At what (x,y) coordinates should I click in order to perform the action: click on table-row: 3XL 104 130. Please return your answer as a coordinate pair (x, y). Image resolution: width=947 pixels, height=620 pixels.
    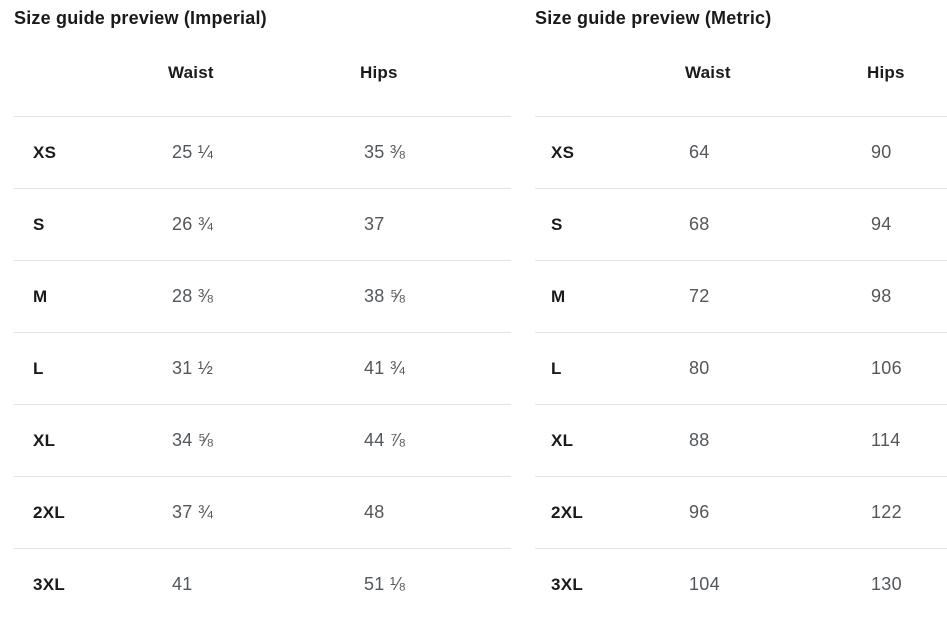
    Looking at the image, I should click on (741, 584).